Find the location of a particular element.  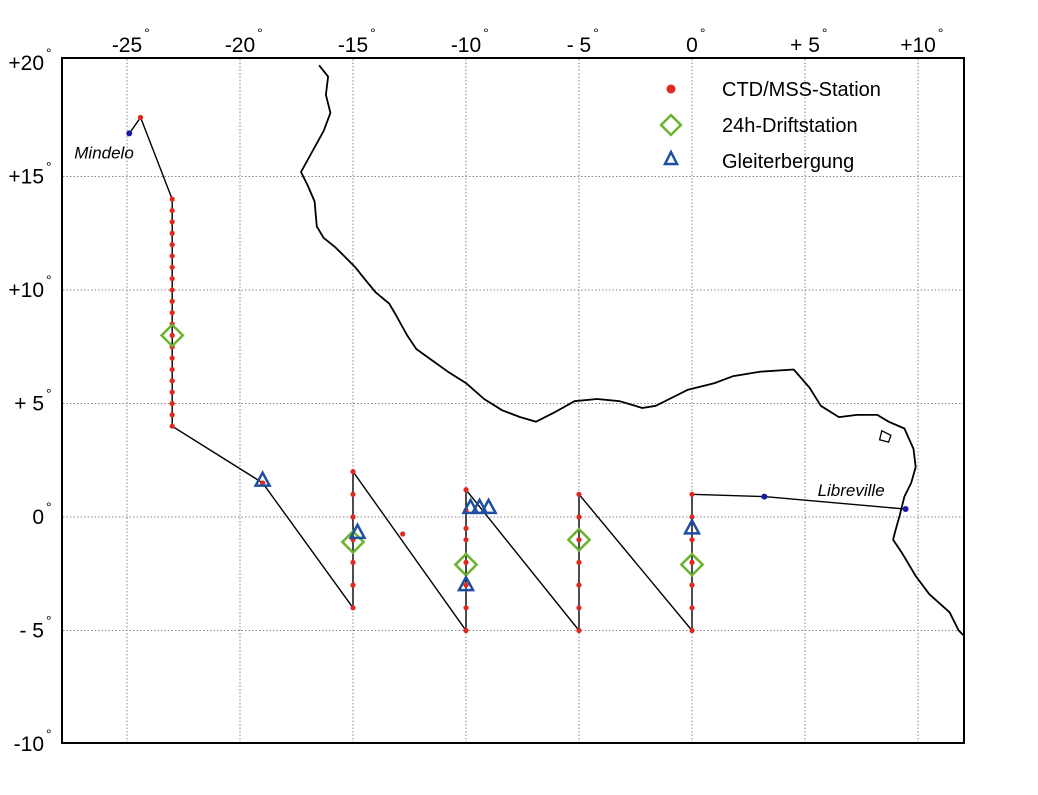

bioko-island is located at coordinates (885, 436).